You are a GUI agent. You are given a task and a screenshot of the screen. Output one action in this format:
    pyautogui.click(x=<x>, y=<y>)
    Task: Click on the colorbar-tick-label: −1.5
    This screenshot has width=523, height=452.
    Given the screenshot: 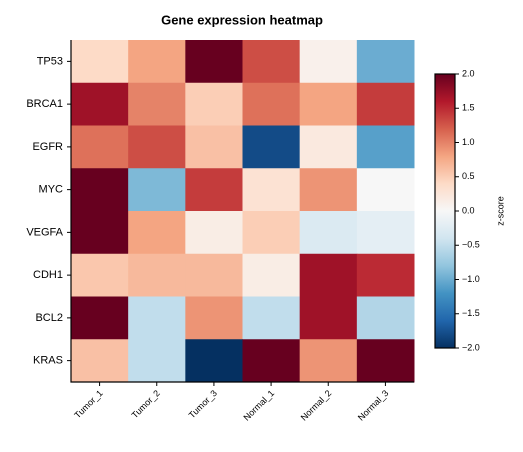 What is the action you would take?
    pyautogui.click(x=471, y=313)
    